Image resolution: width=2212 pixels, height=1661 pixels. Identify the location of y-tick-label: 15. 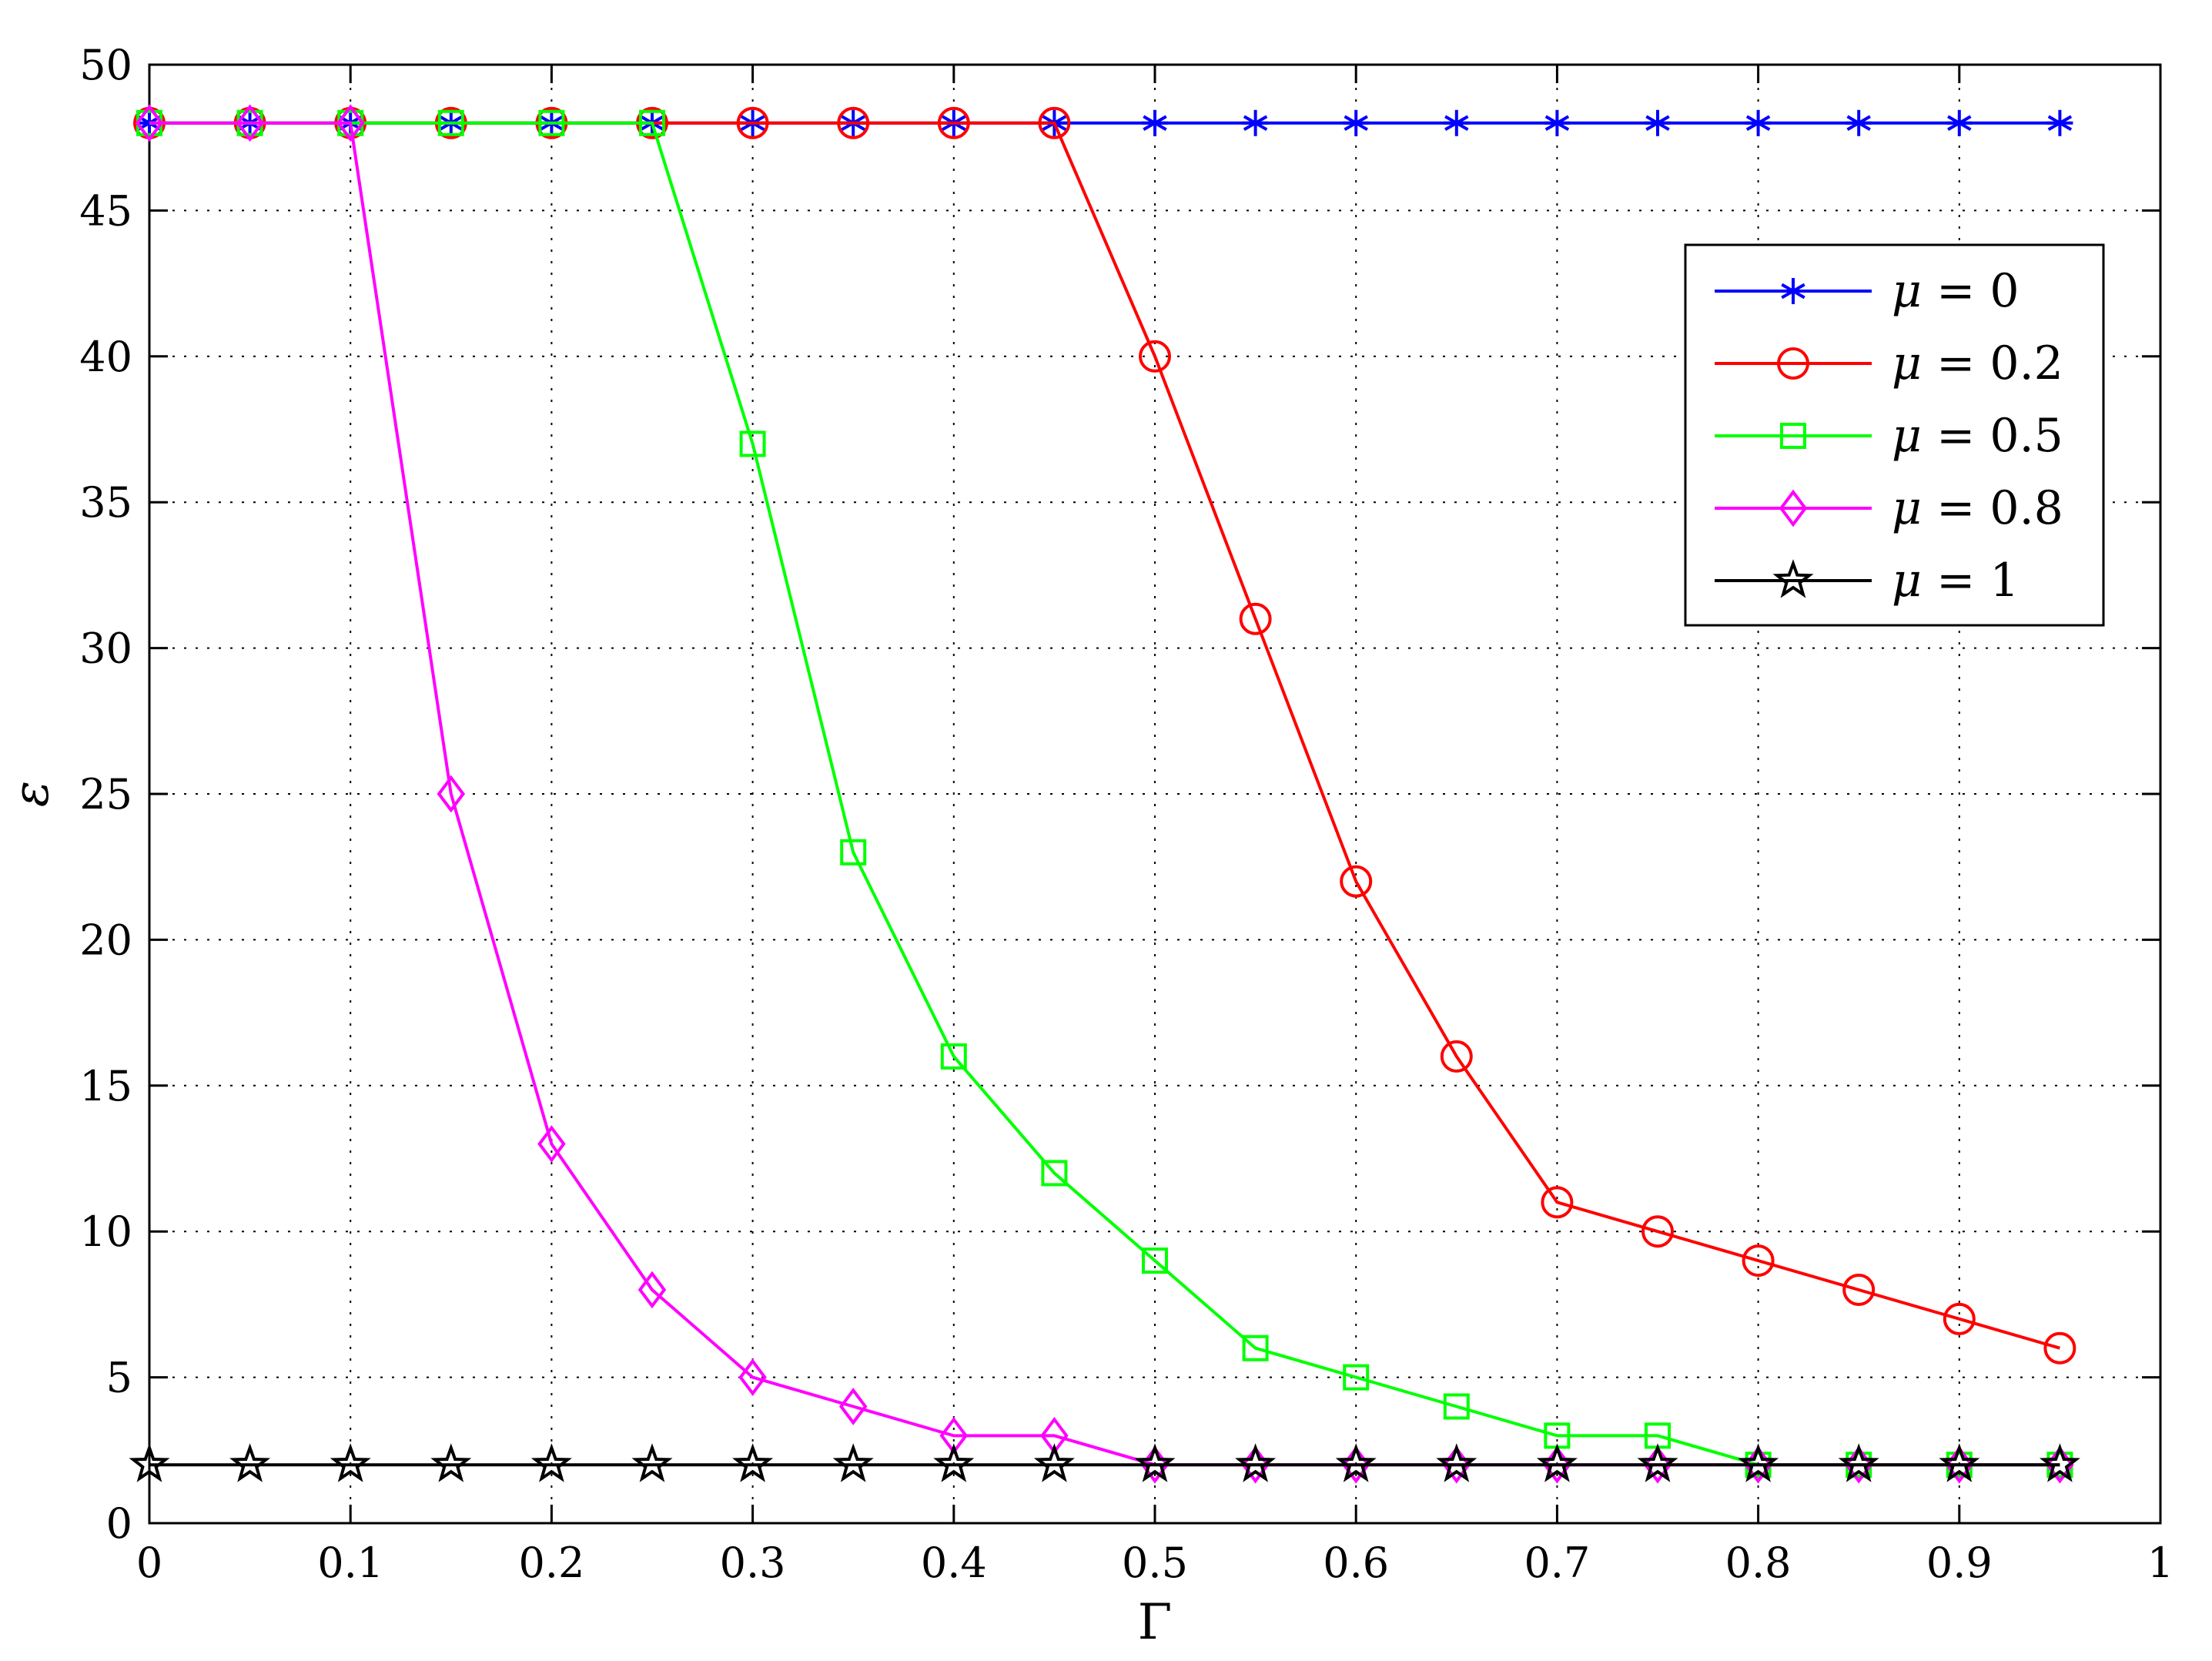
(105, 1086).